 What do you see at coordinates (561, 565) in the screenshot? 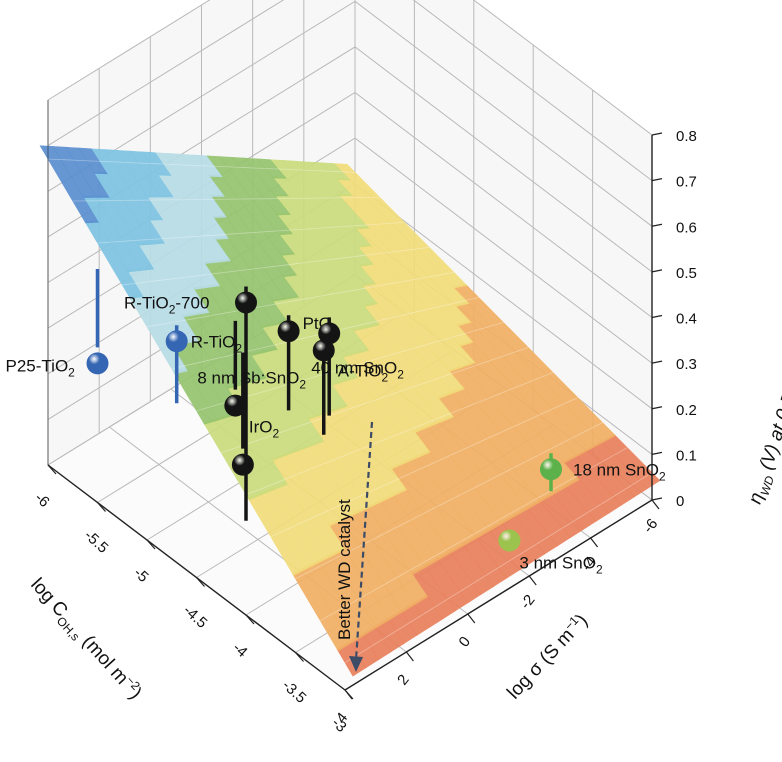
I see `data-label: 3 nm SnO2` at bounding box center [561, 565].